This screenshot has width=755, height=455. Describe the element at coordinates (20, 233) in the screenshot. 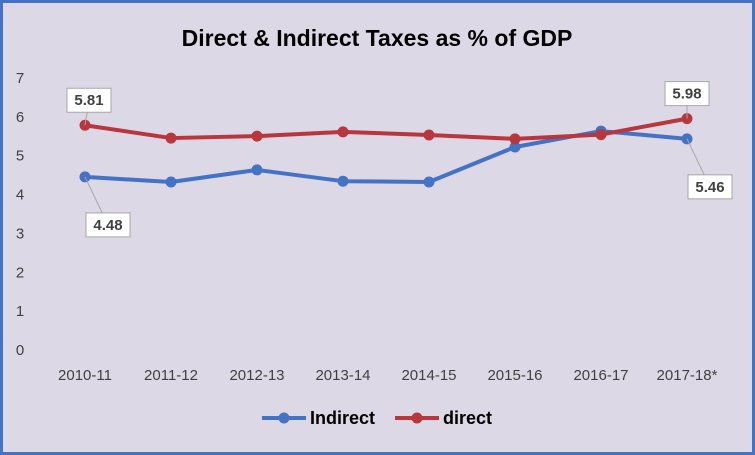

I see `y-tick-label: 3` at that location.